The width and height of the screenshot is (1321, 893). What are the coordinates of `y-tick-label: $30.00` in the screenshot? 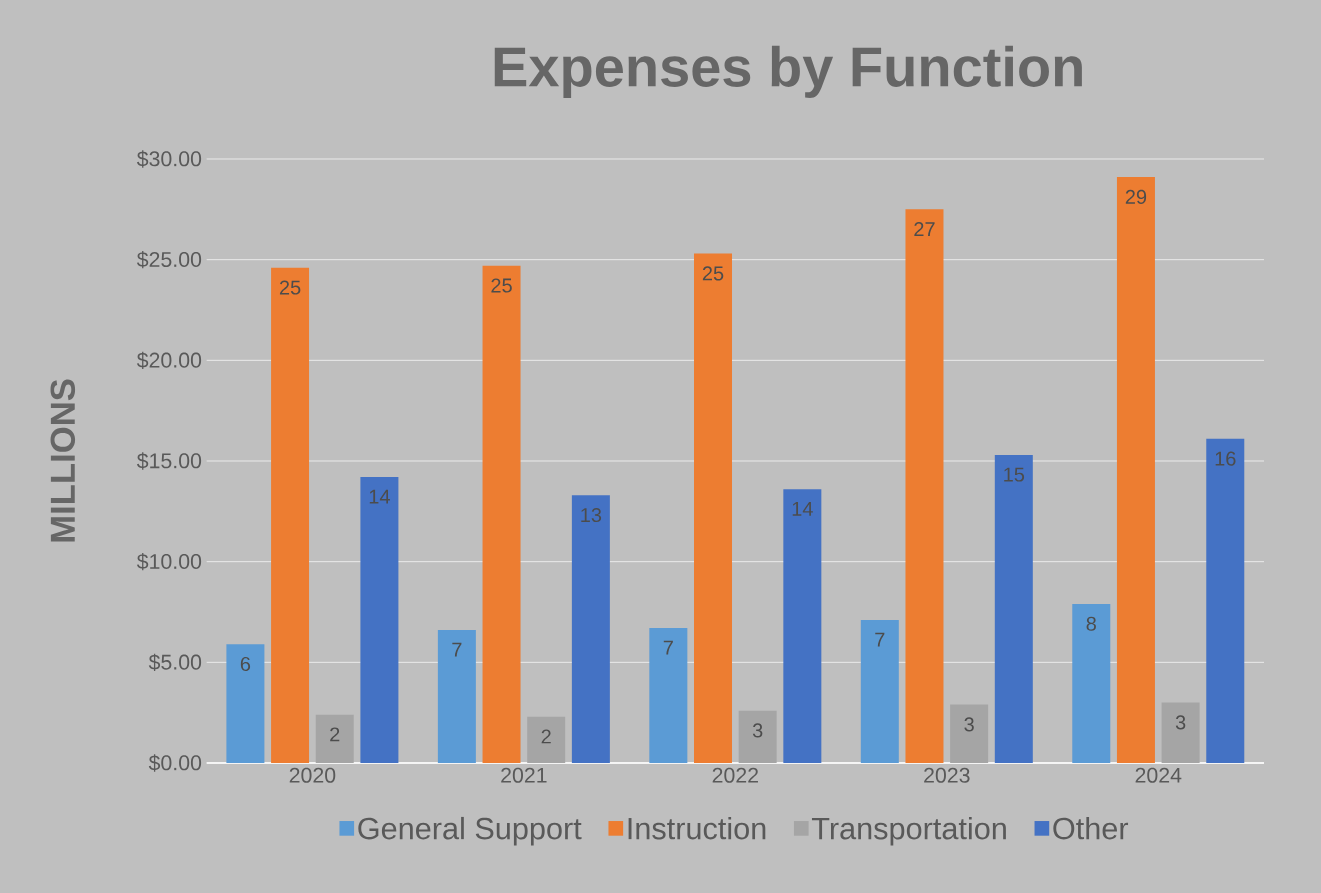 It's located at (169, 159).